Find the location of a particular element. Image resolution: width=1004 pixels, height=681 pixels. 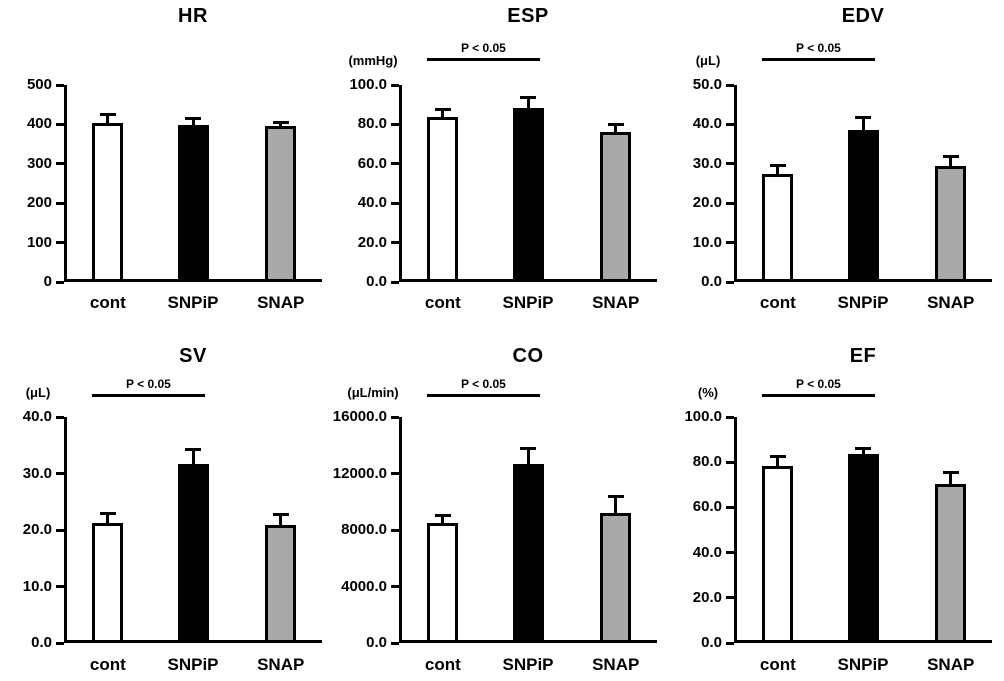

y-axis-tick-label: 100 is located at coordinates (39, 242).